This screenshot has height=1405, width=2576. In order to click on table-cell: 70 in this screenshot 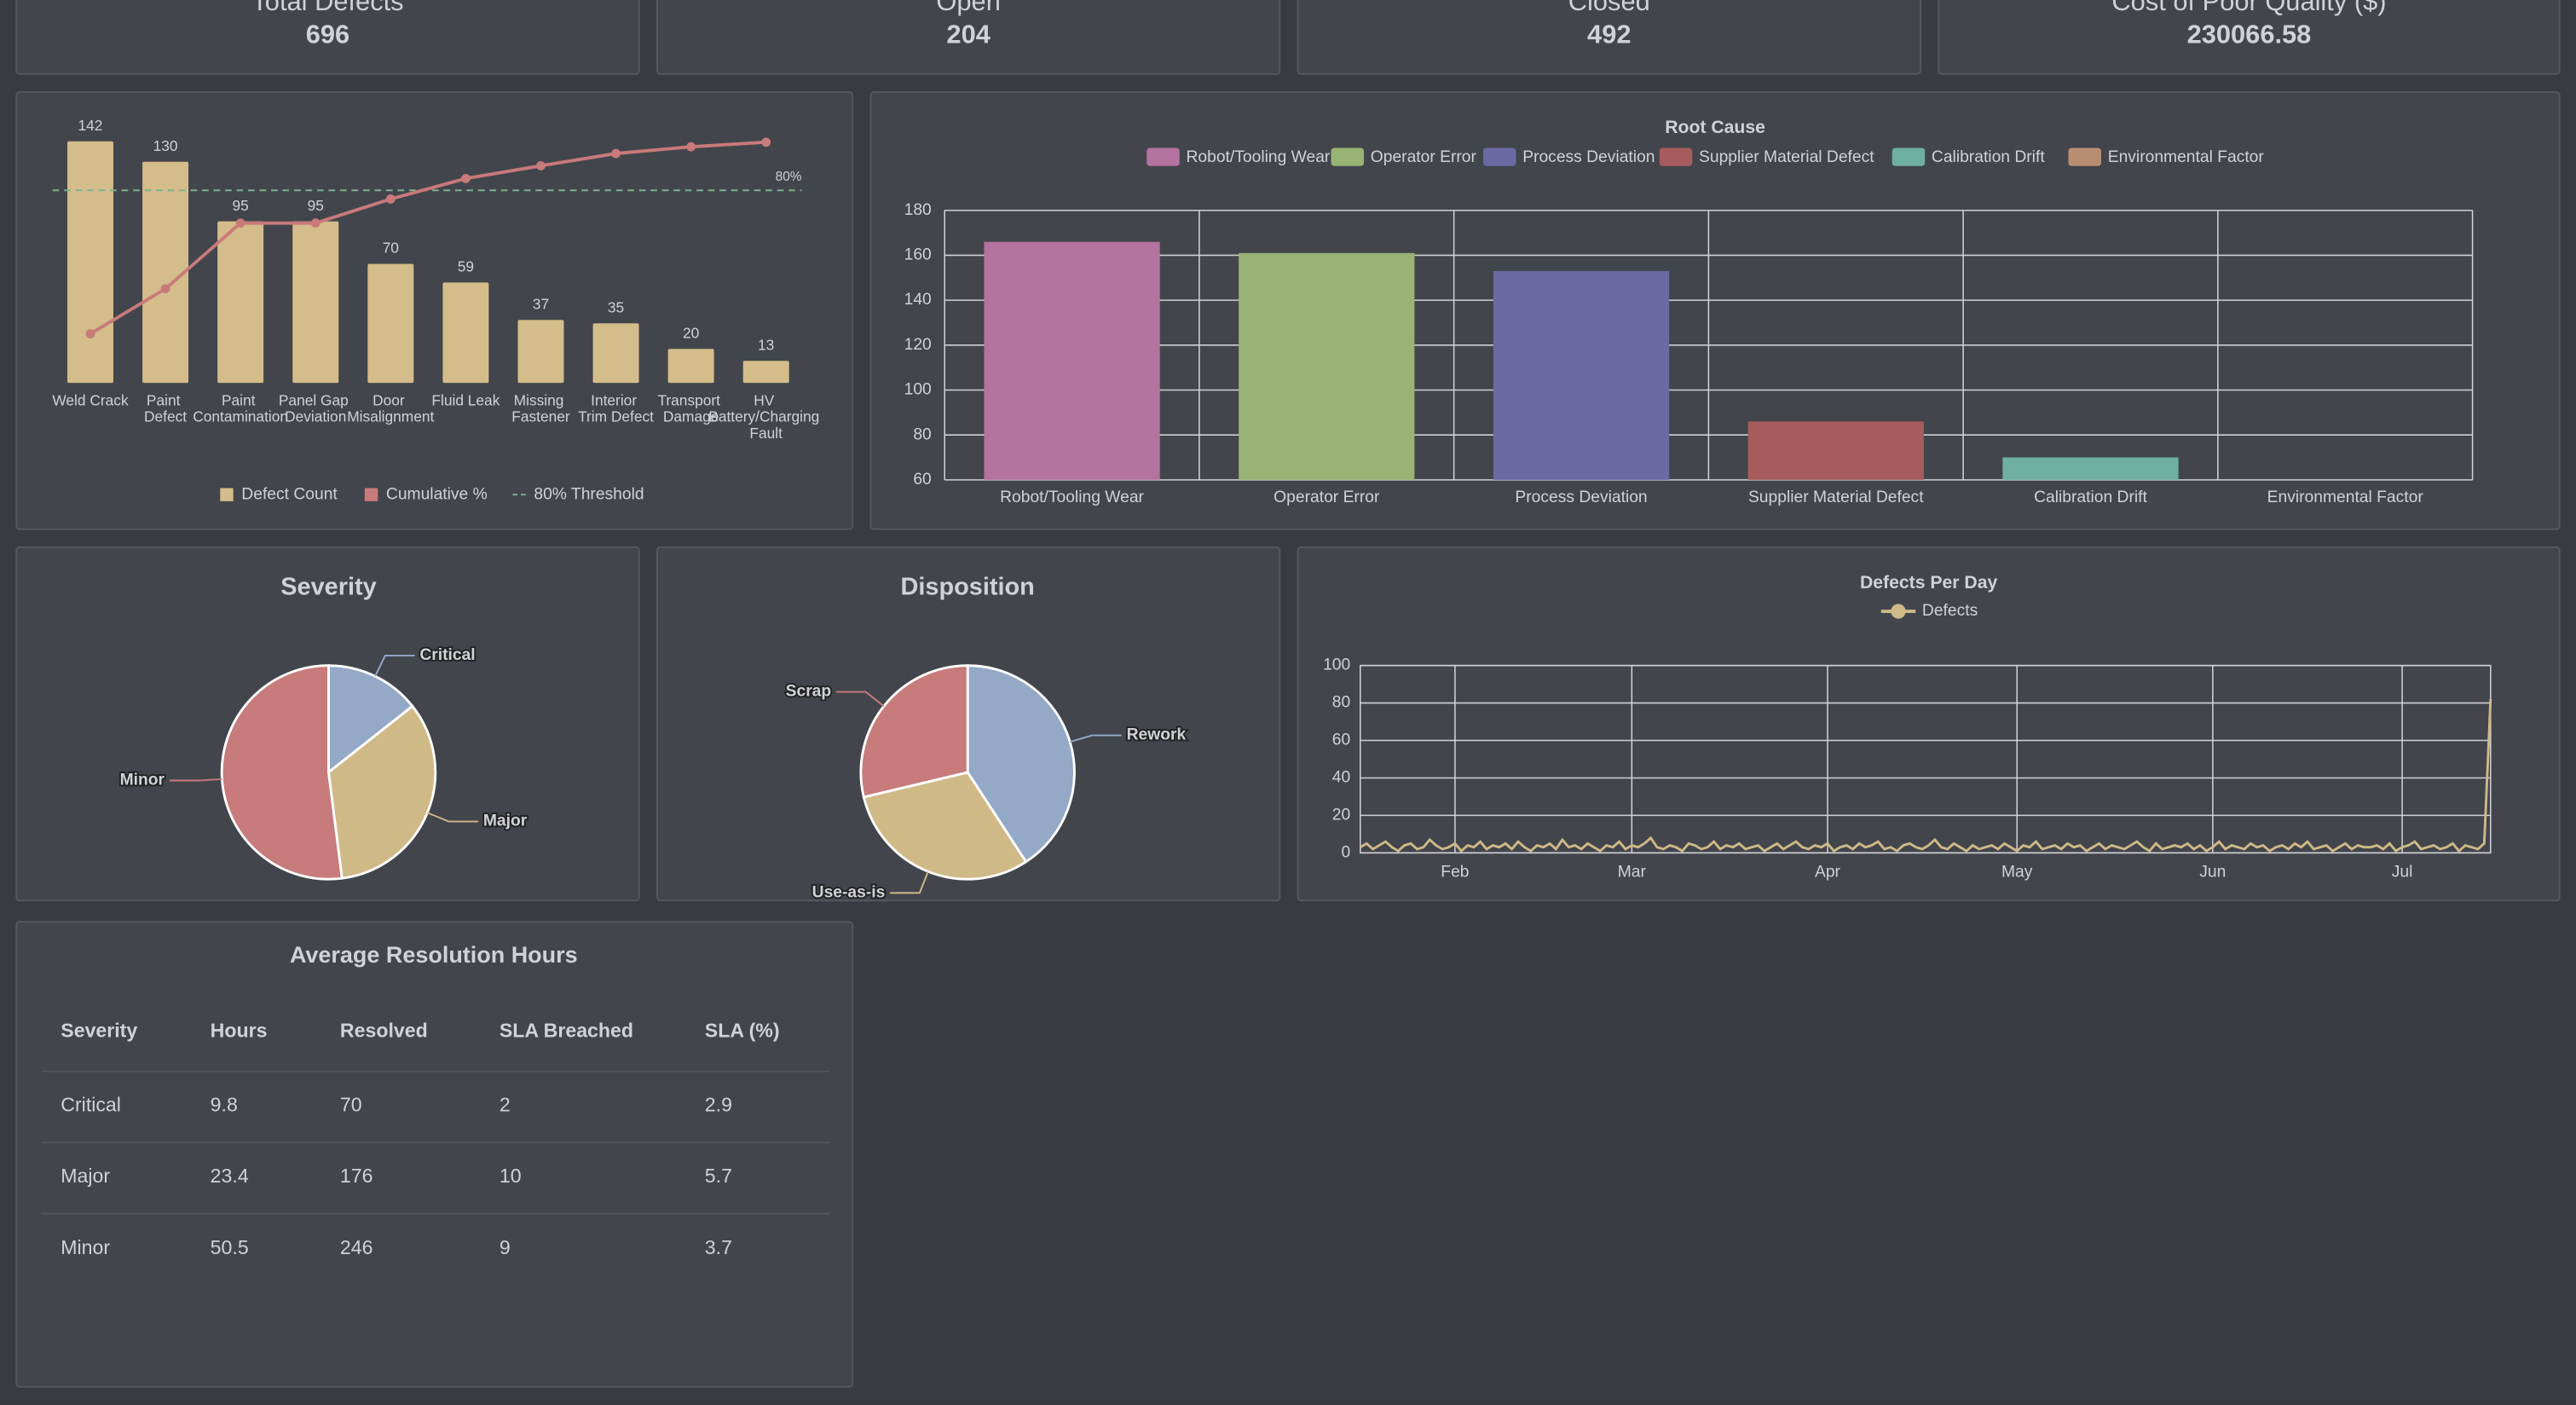, I will do `click(351, 1104)`.